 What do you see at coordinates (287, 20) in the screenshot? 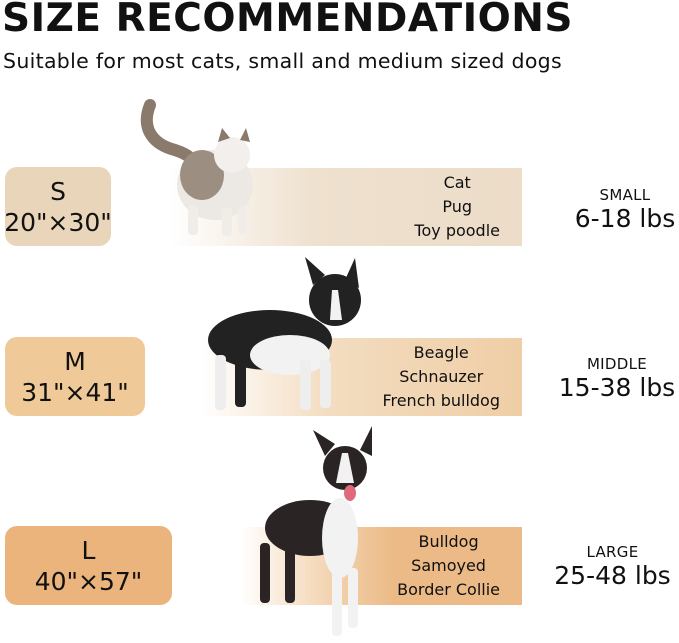
I see `page-title: SIZE RECOMMENDATIONS` at bounding box center [287, 20].